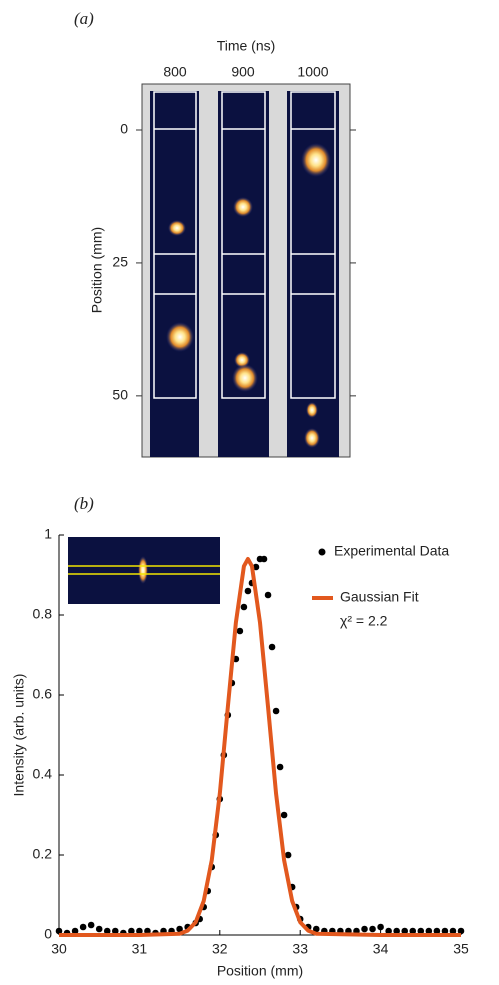 The width and height of the screenshot is (499, 985). Describe the element at coordinates (461, 949) in the screenshot. I see `x-tick-label: 35` at that location.